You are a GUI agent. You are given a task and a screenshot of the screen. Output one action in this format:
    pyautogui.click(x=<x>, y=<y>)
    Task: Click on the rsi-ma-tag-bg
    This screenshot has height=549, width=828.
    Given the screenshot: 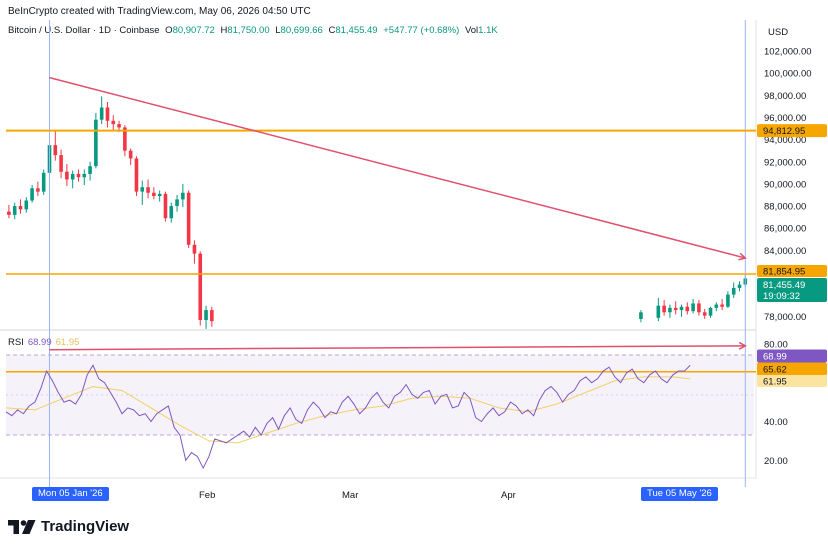 What is the action you would take?
    pyautogui.click(x=792, y=381)
    